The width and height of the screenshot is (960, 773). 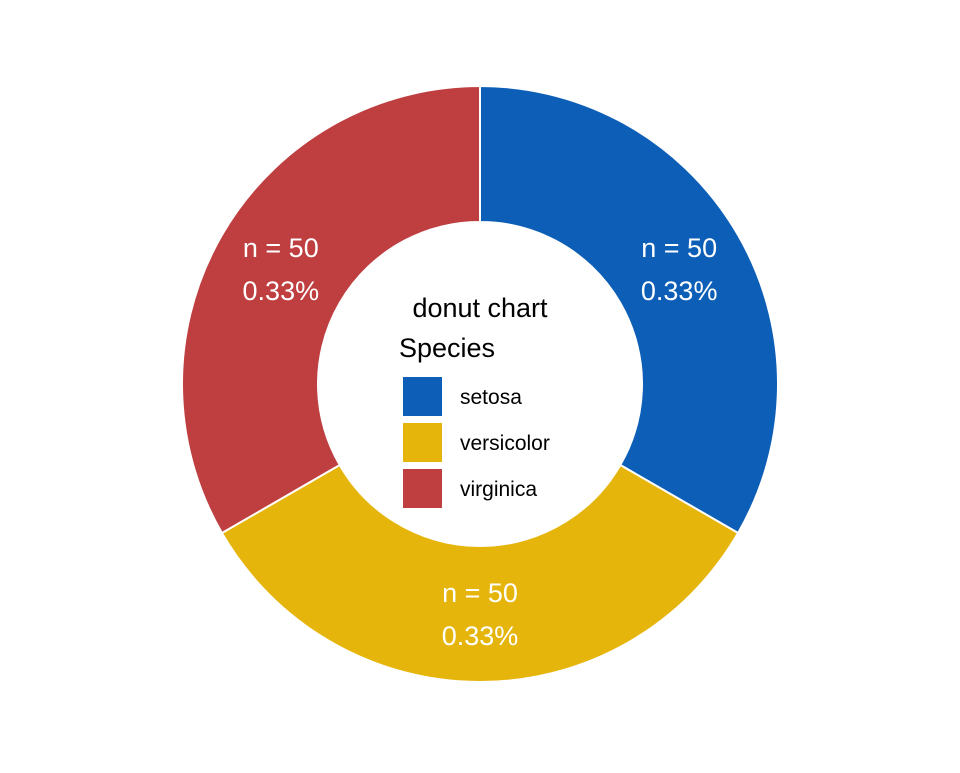 What do you see at coordinates (480, 593) in the screenshot?
I see `slice-count-label-versicolor: n = 50` at bounding box center [480, 593].